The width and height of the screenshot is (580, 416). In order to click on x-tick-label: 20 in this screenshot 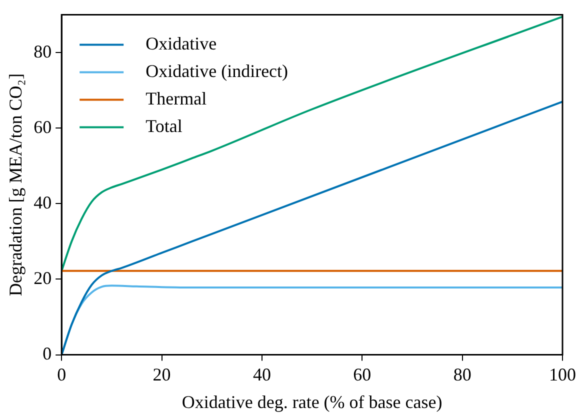, I will do `click(161, 374)`.